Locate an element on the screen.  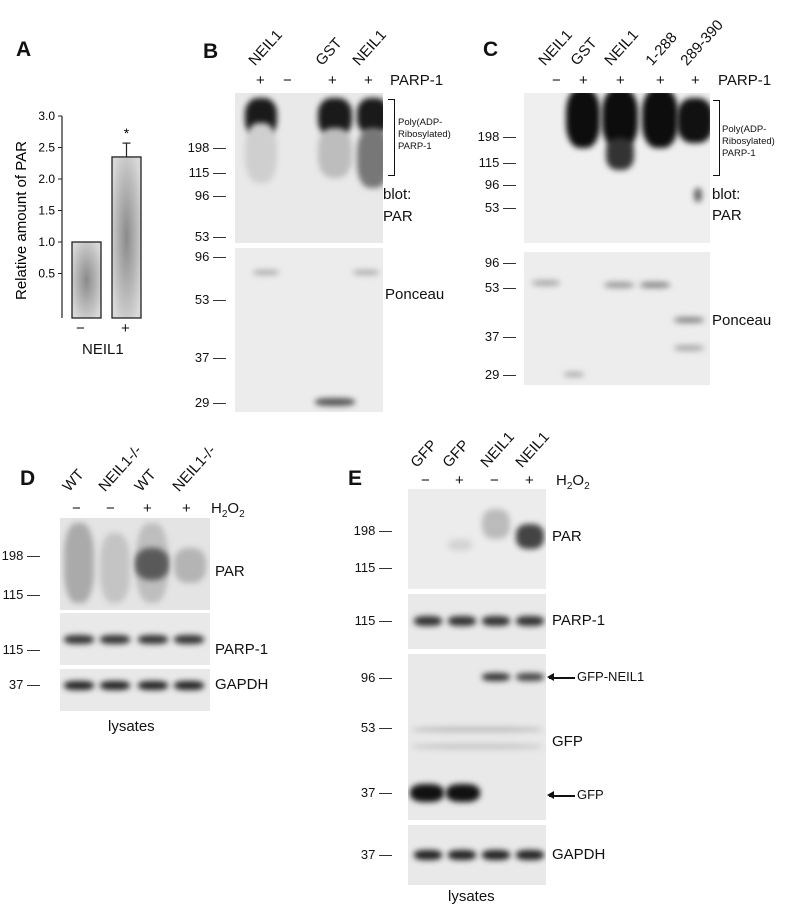
lane-label: GFP is located at coordinates (424, 453).